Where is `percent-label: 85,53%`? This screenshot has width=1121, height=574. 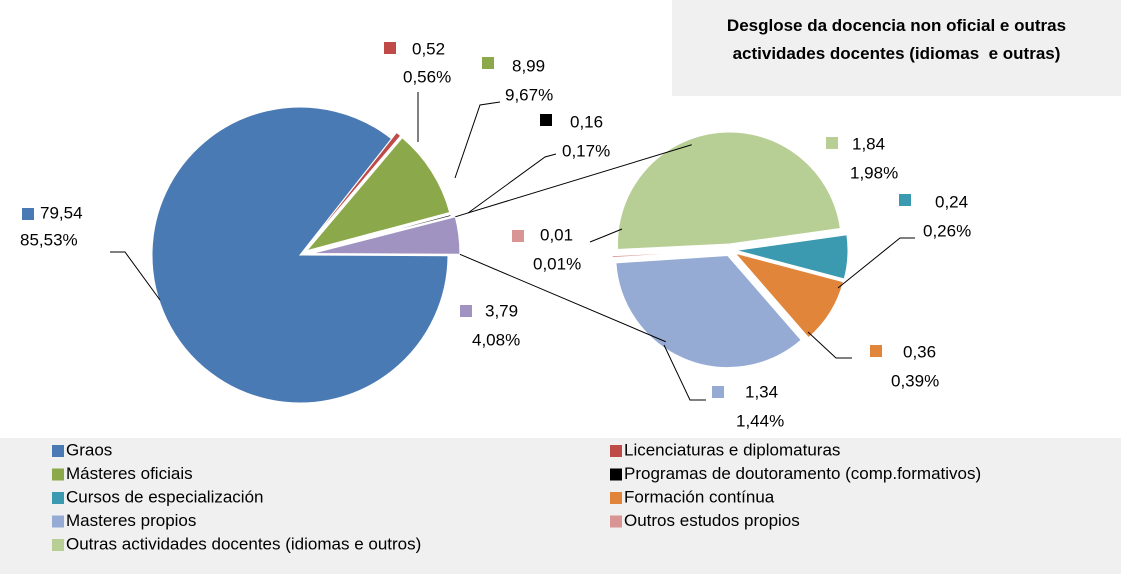 percent-label: 85,53% is located at coordinates (49, 239).